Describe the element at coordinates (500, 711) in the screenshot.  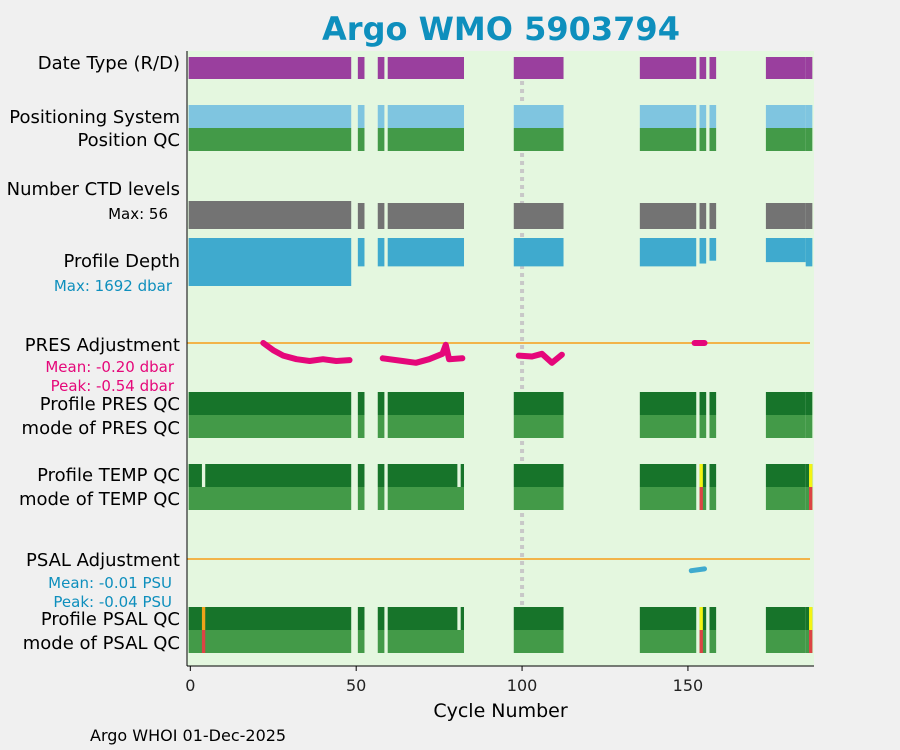
I see `x-axis-label: Cycle Number` at that location.